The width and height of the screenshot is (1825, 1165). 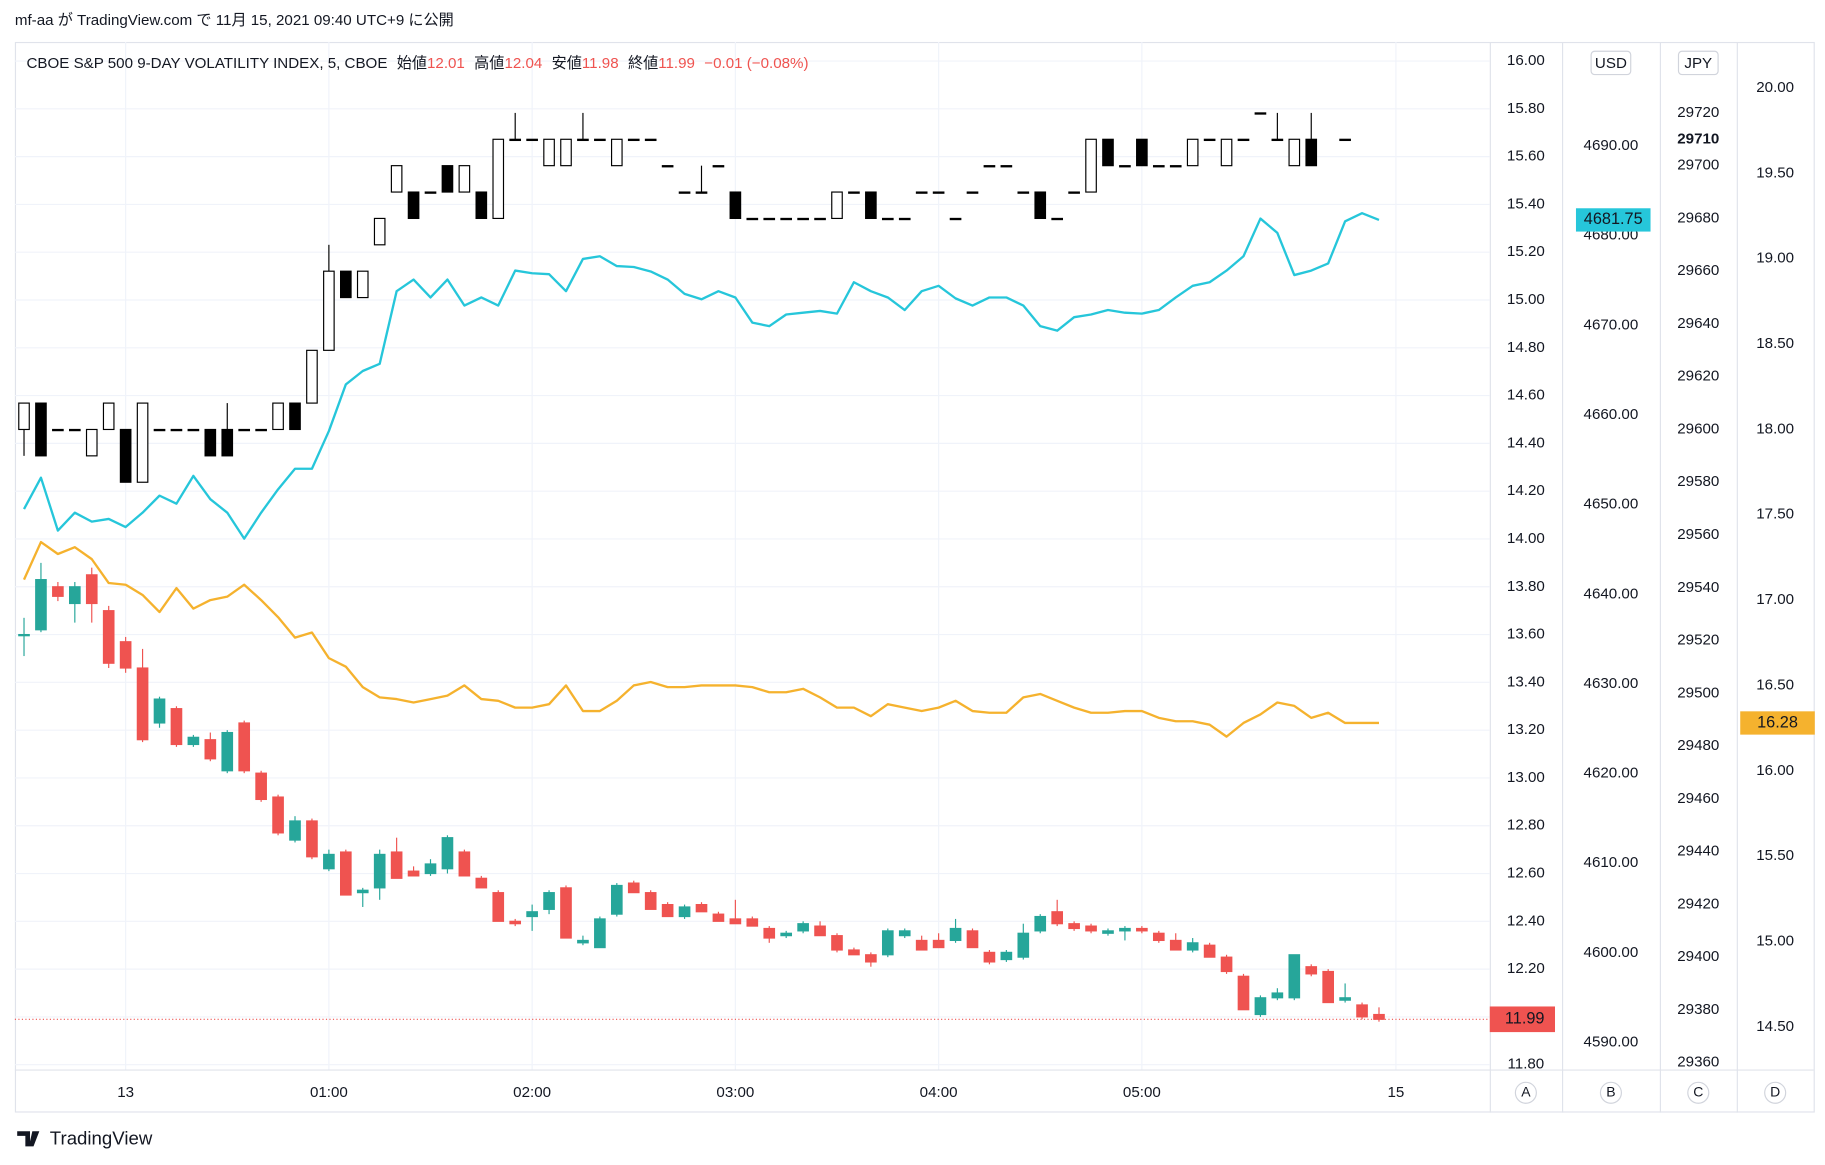 What do you see at coordinates (1611, 504) in the screenshot?
I see `y-tick-label: 4650.00` at bounding box center [1611, 504].